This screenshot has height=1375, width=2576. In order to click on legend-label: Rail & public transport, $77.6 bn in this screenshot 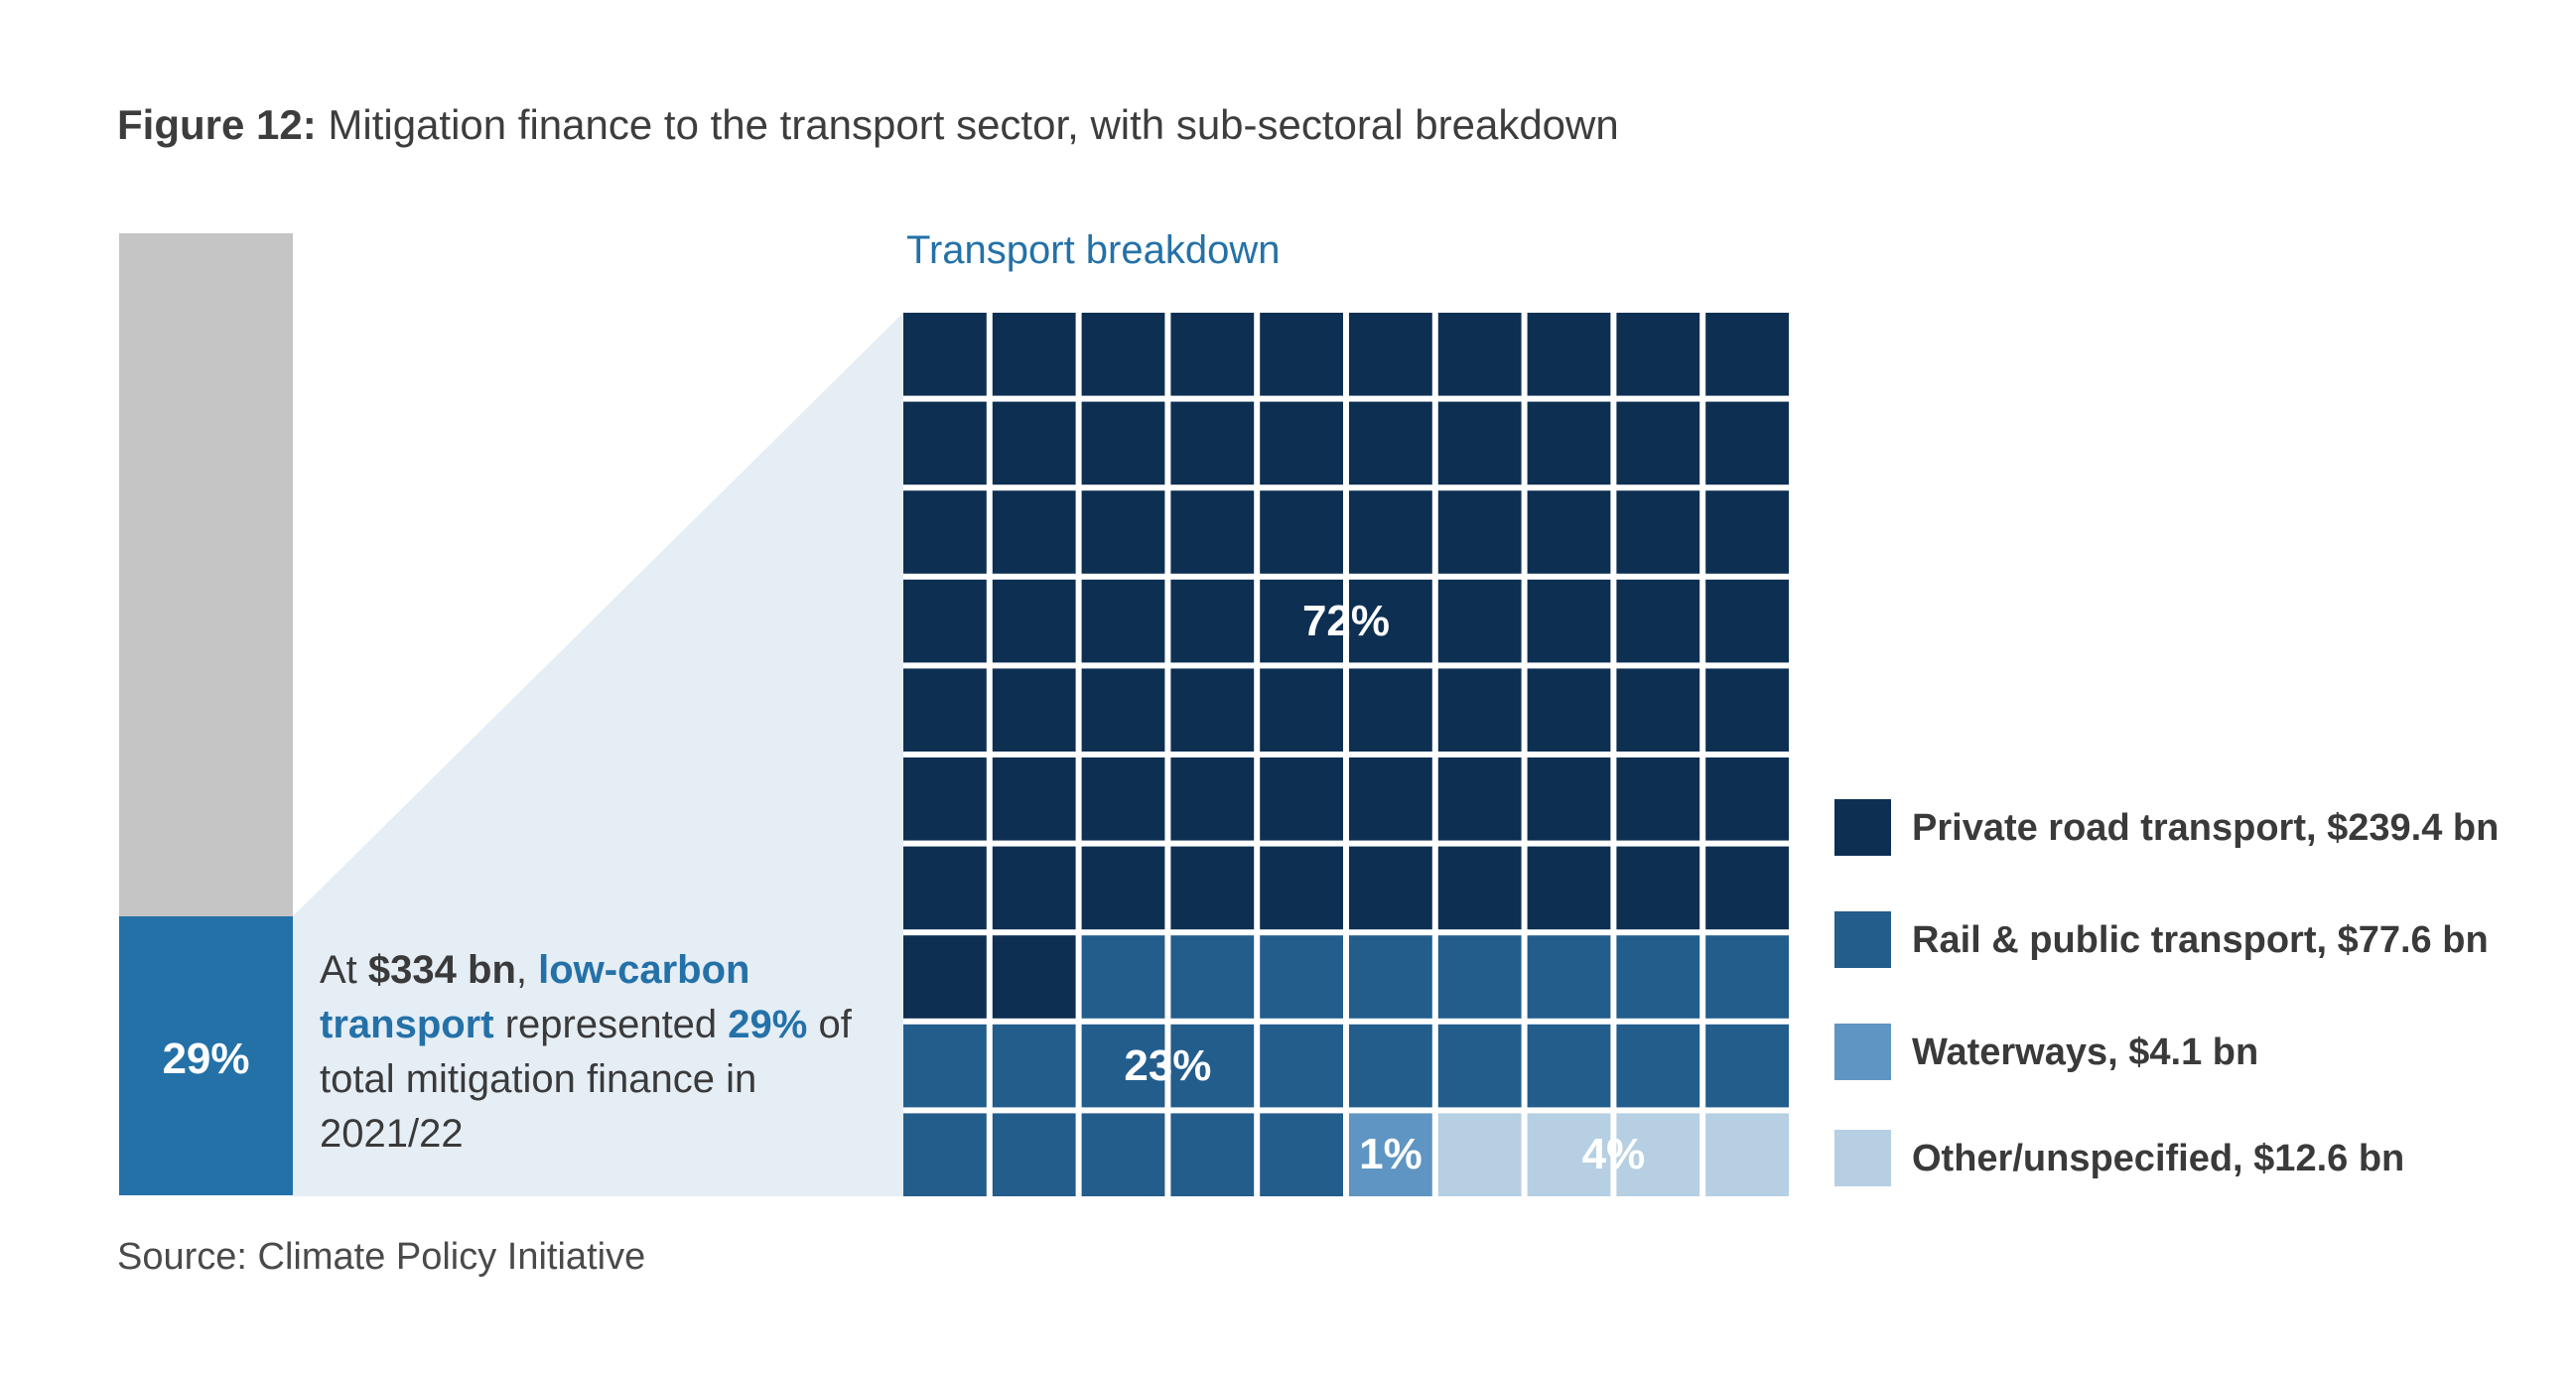, I will do `click(2200, 940)`.